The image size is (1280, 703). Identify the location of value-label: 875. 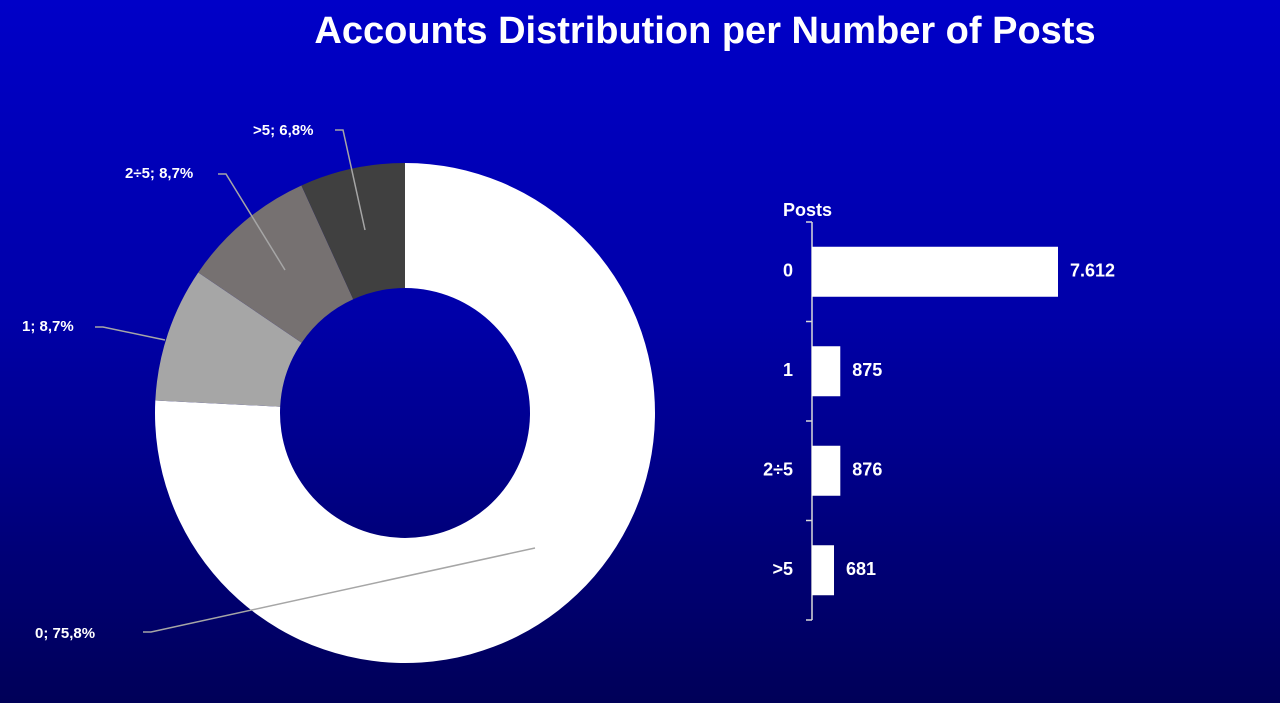
(867, 370).